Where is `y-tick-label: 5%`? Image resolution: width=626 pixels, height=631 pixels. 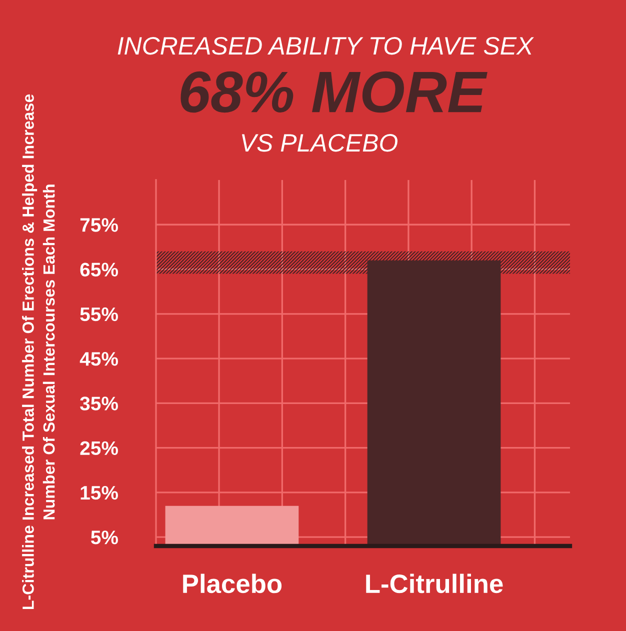 y-tick-label: 5% is located at coordinates (104, 537).